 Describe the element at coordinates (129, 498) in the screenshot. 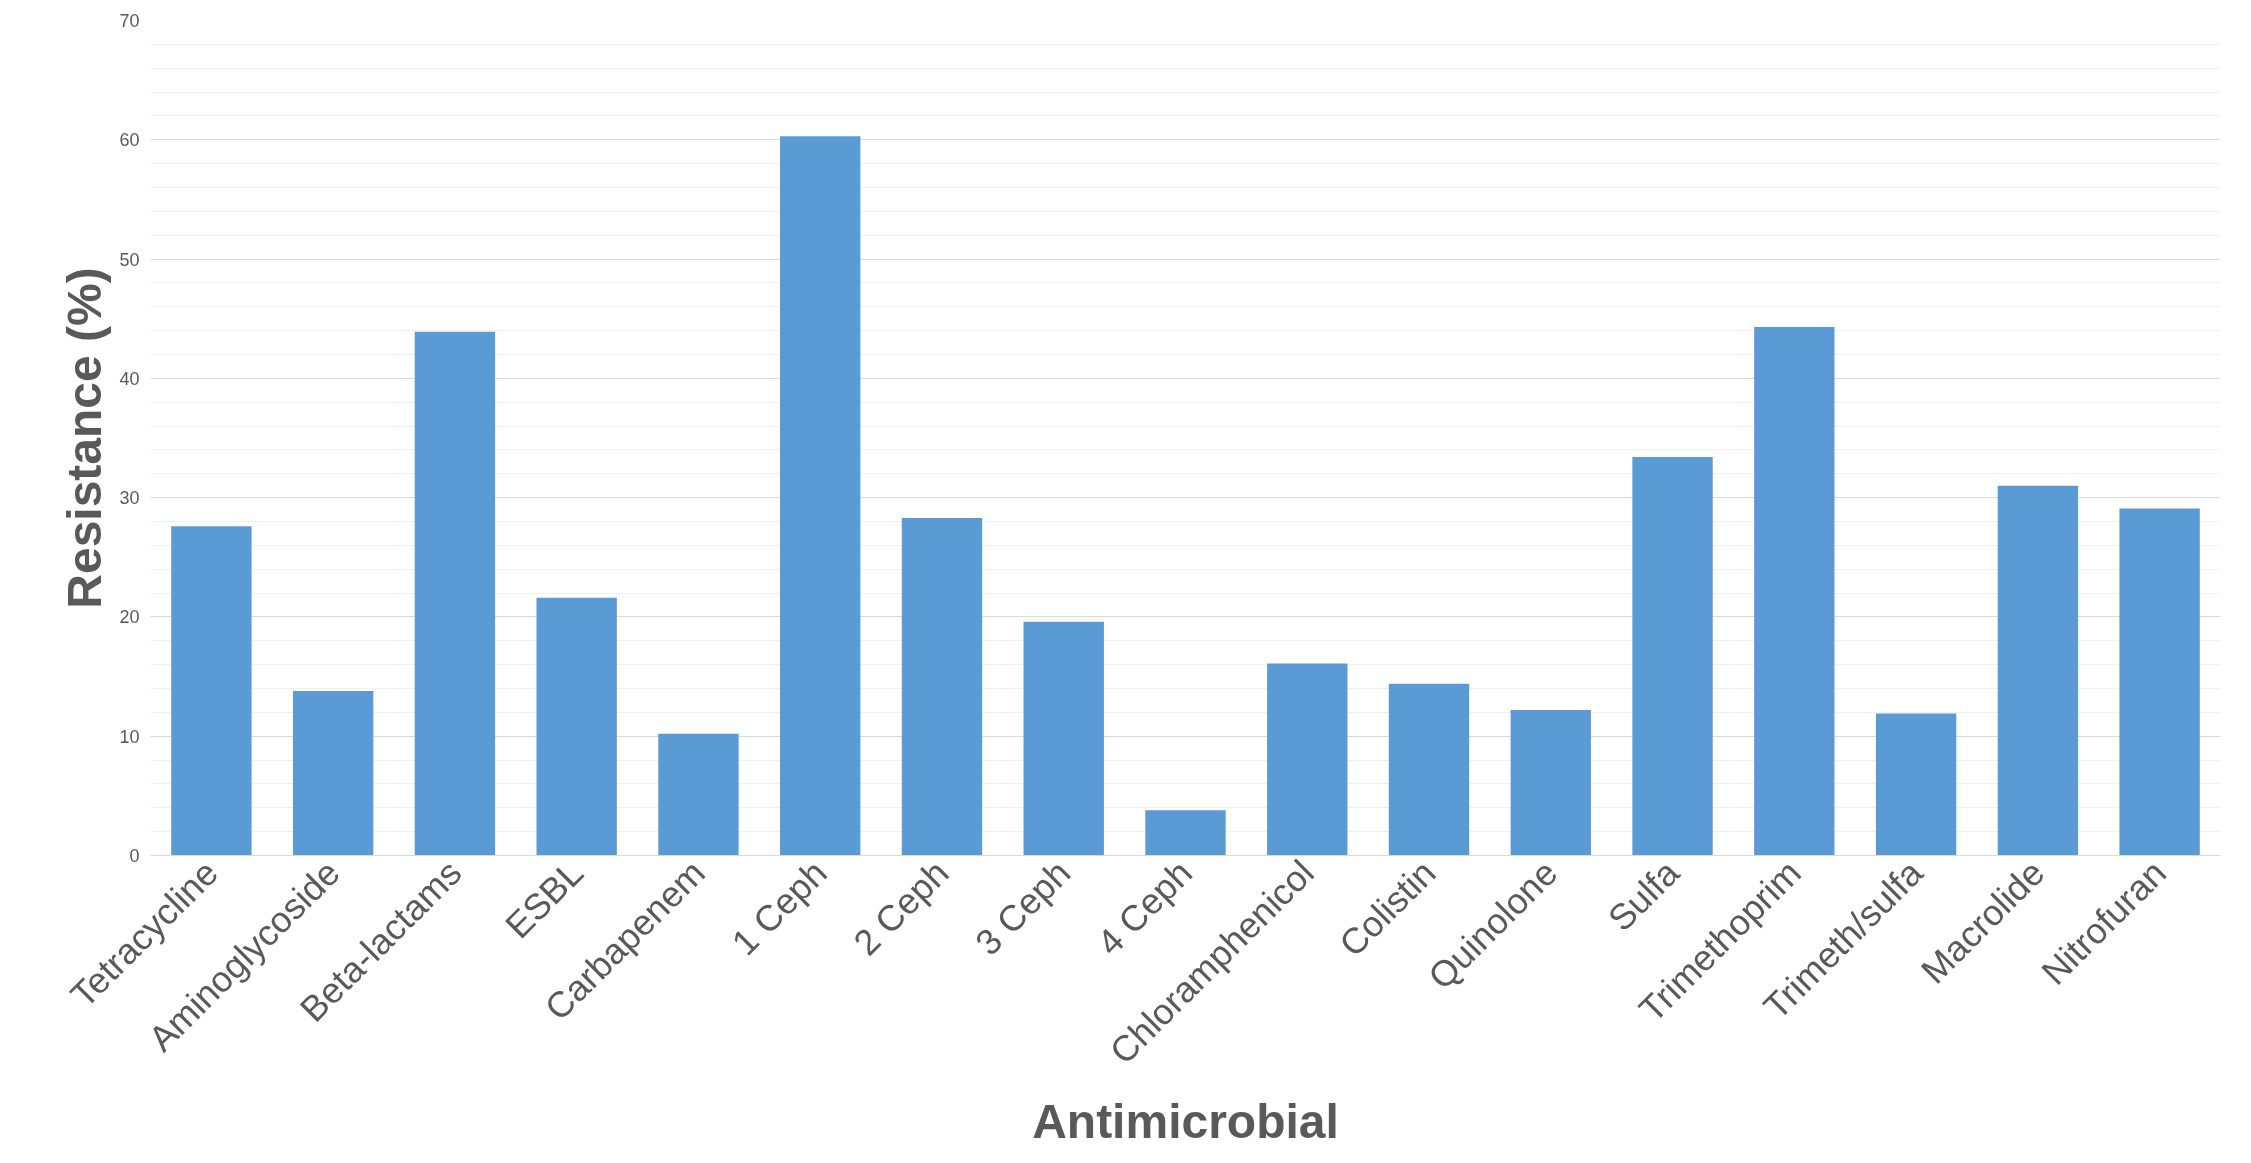

I see `y-tick-label: 30` at that location.